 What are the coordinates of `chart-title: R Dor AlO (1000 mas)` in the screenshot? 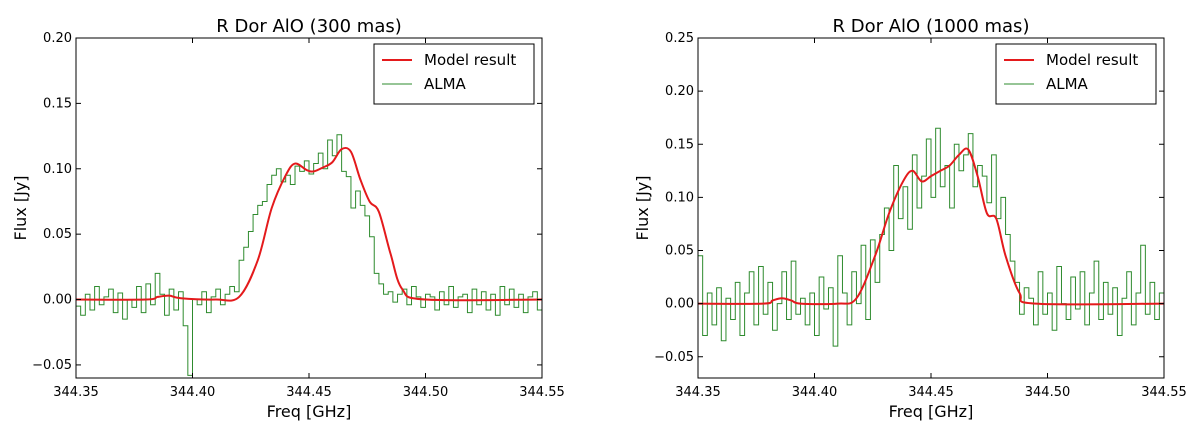 It's located at (931, 26).